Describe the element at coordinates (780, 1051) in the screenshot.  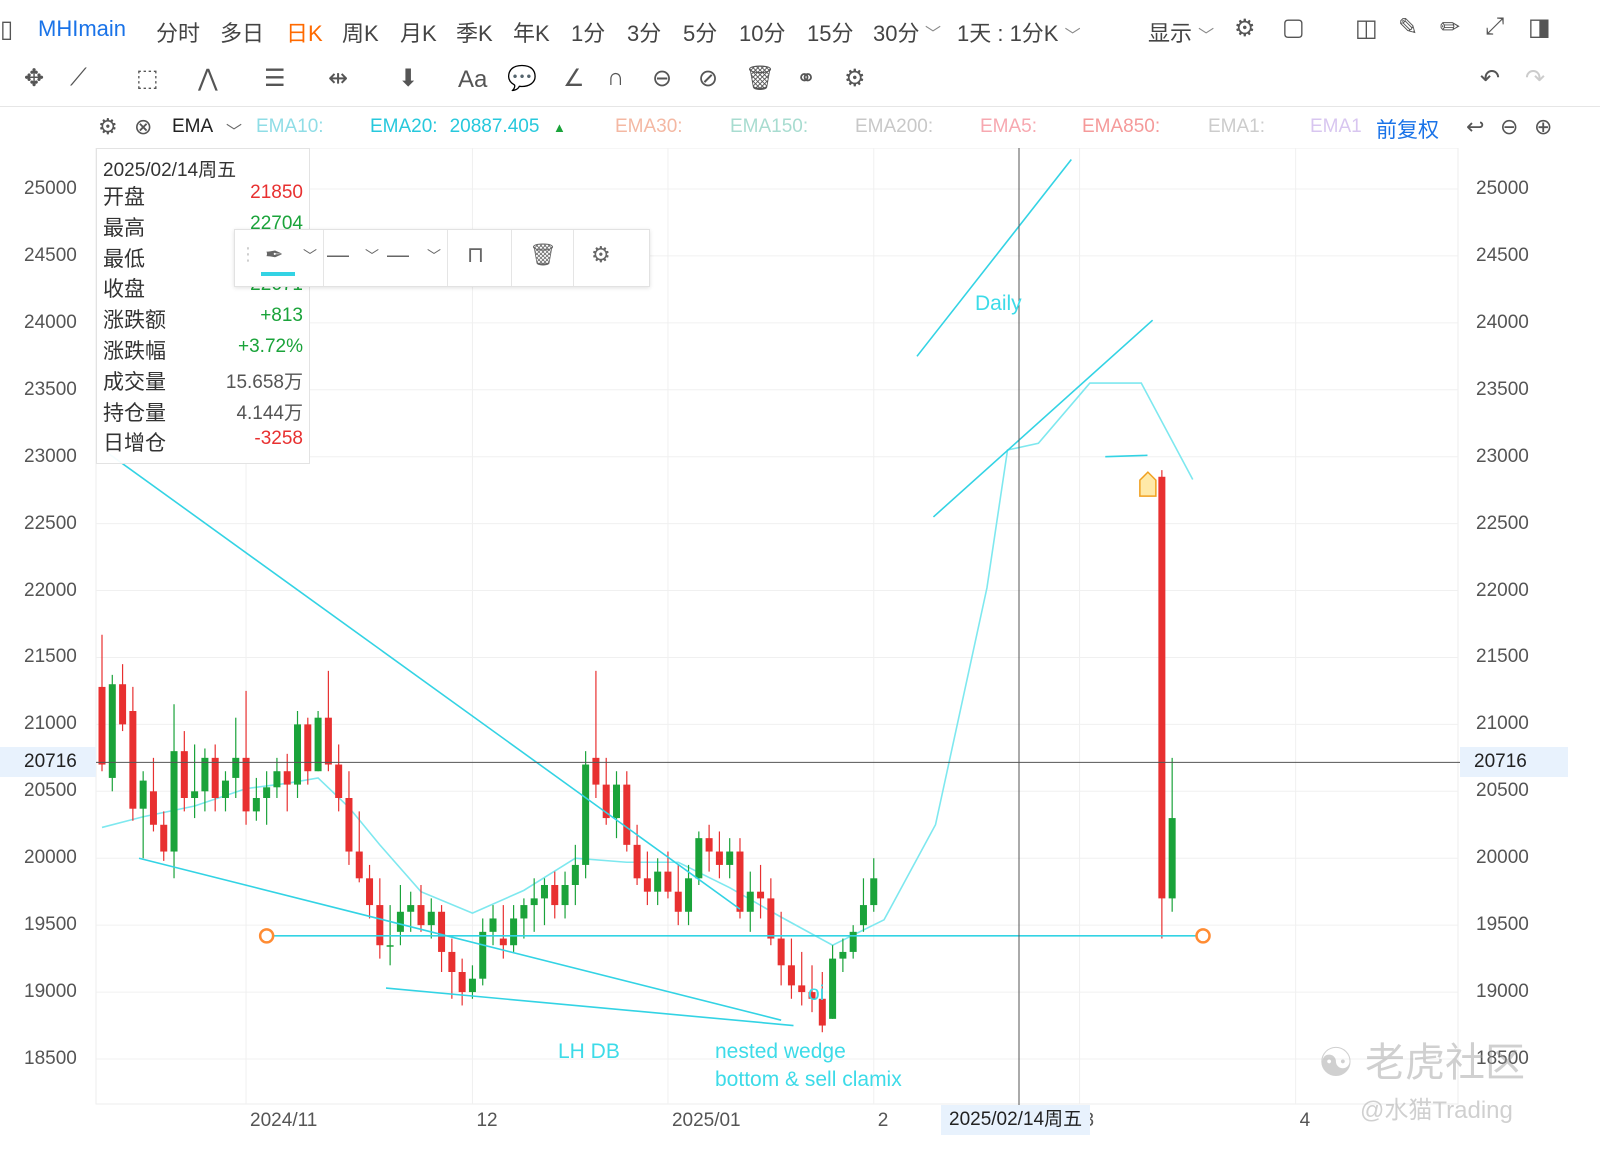
I see `annotation-text: nested wedge` at that location.